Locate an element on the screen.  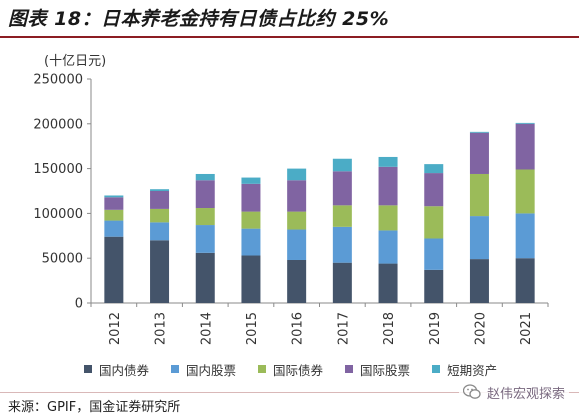
y-tick-label: 0 is located at coordinates (79, 304).